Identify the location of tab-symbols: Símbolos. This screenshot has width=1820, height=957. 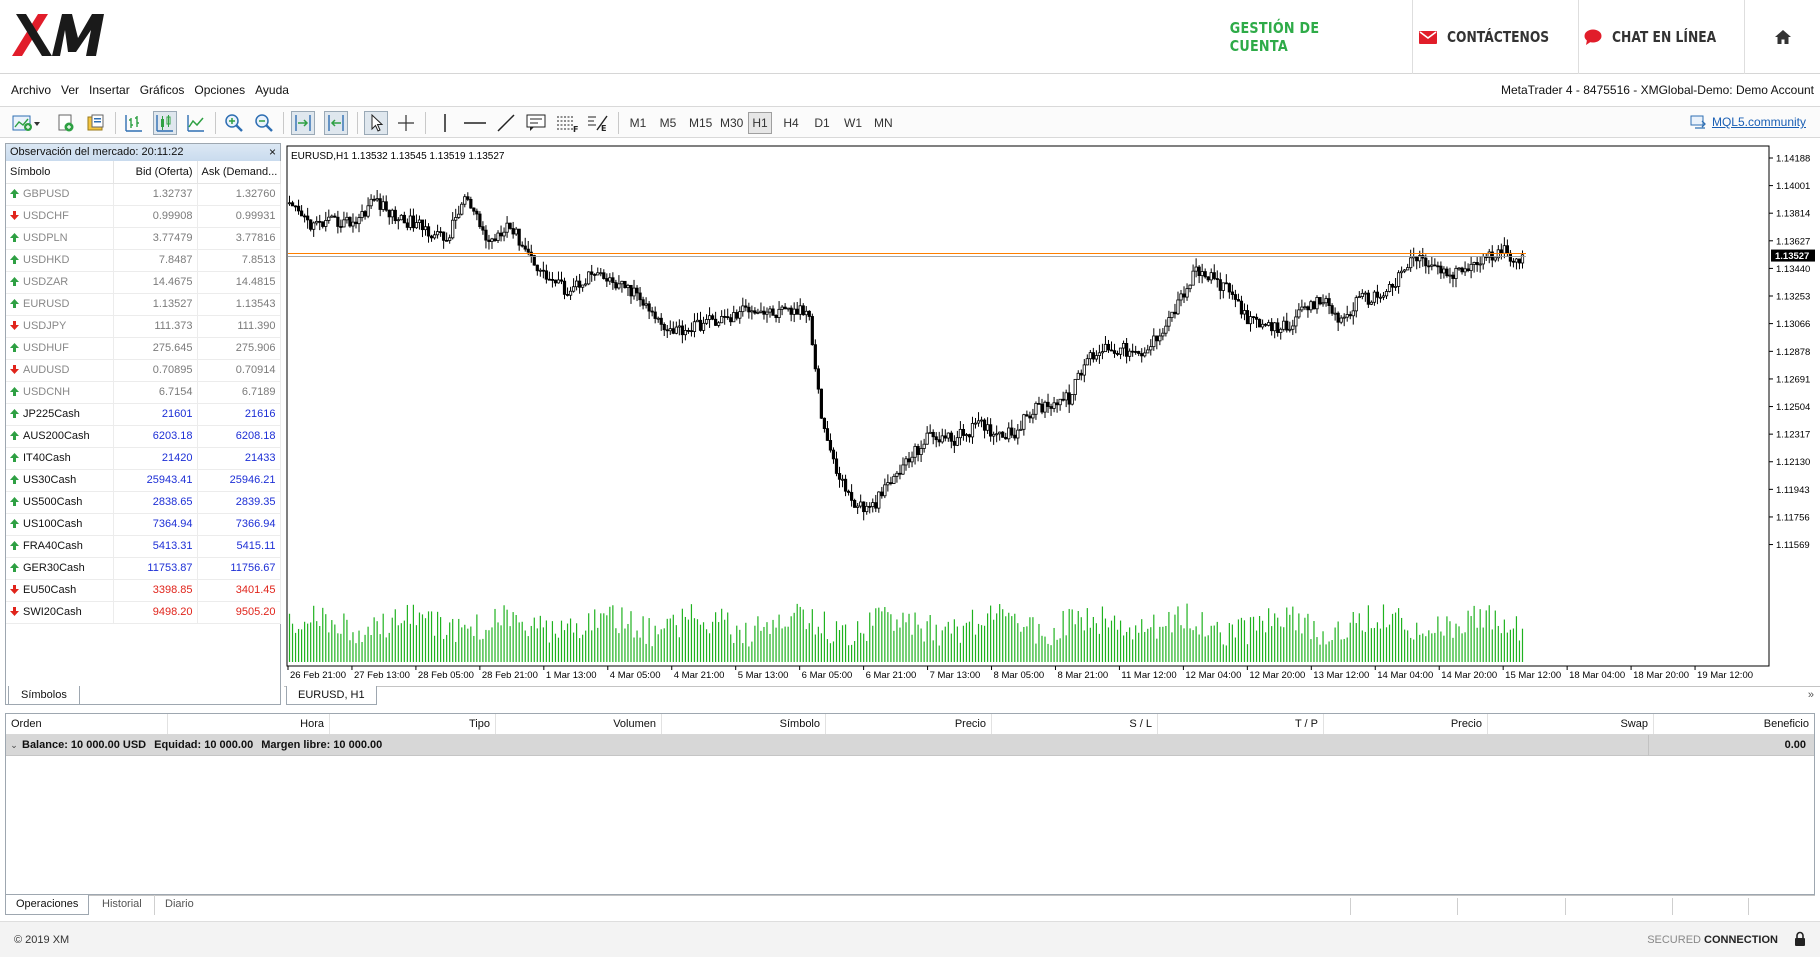
(44, 695).